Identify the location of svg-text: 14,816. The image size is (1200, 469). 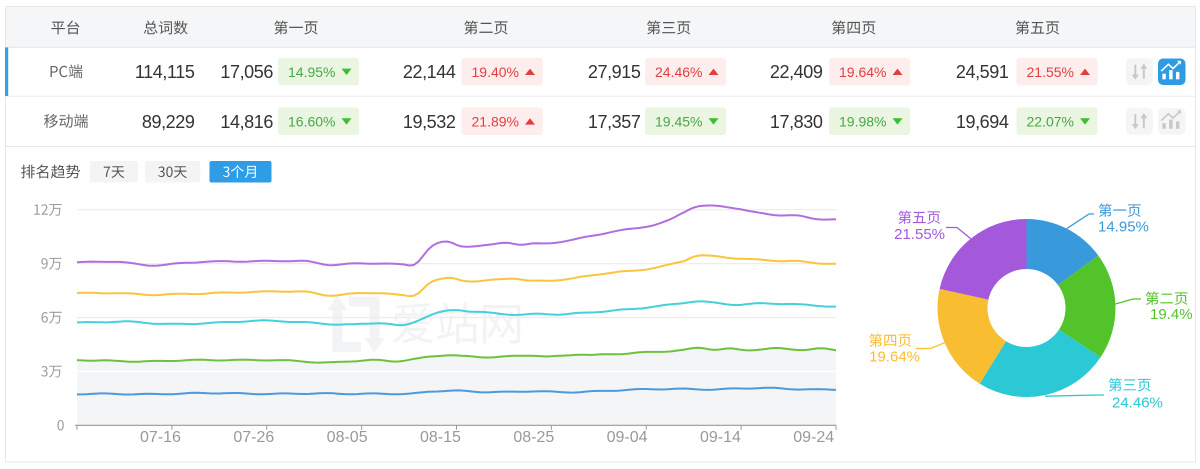
(246, 122).